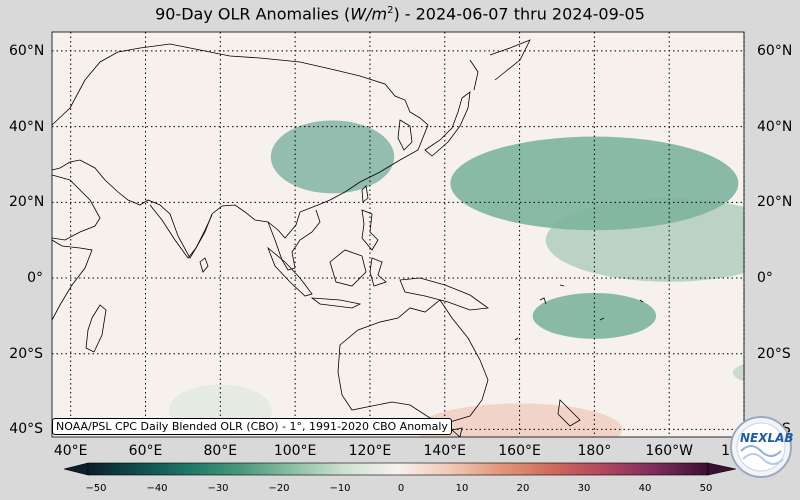 Image resolution: width=800 pixels, height=500 pixels. Describe the element at coordinates (761, 447) in the screenshot. I see `nexlab-logo` at that location.